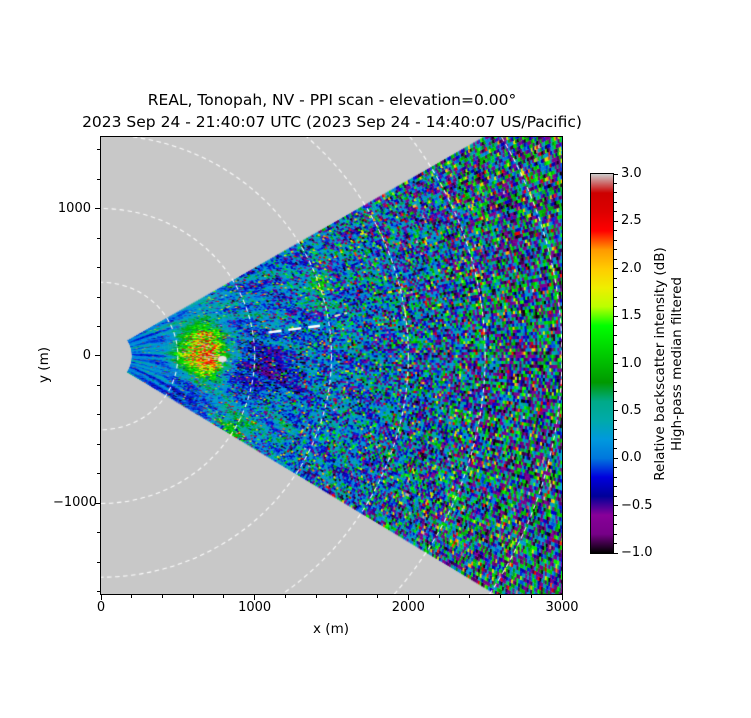 This screenshot has height=718, width=751. I want to click on colorbar, so click(602, 363).